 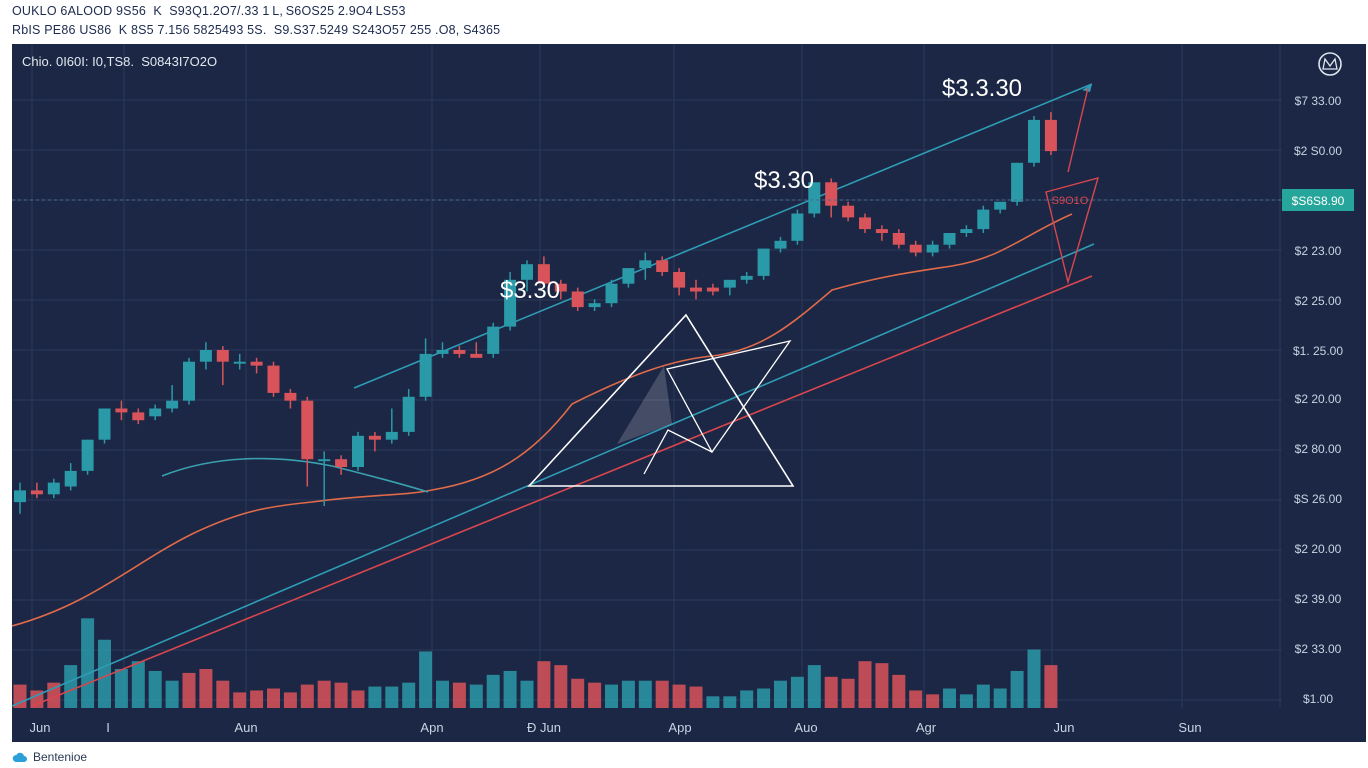 What do you see at coordinates (108, 727) in the screenshot?
I see `x-axis-tick-label: I` at bounding box center [108, 727].